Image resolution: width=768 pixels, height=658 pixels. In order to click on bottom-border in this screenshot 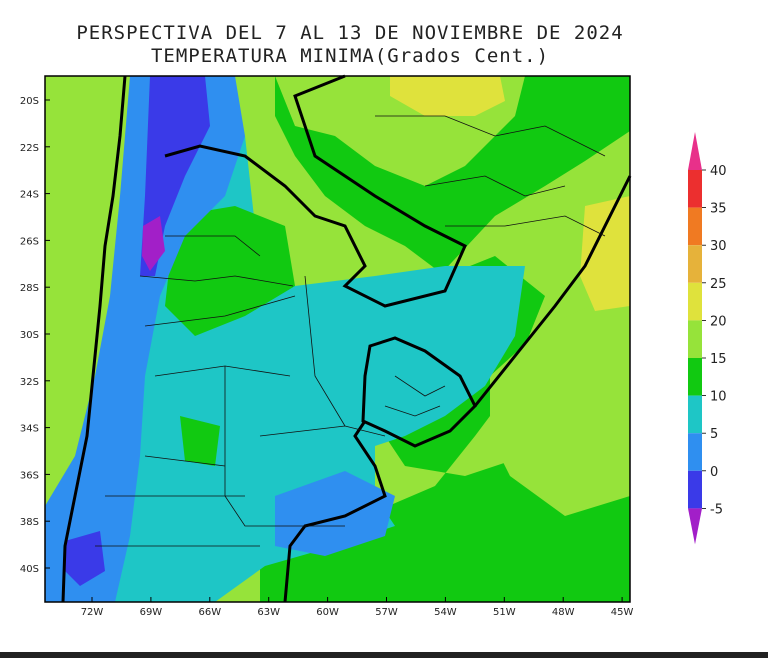, I will do `click(384, 655)`.